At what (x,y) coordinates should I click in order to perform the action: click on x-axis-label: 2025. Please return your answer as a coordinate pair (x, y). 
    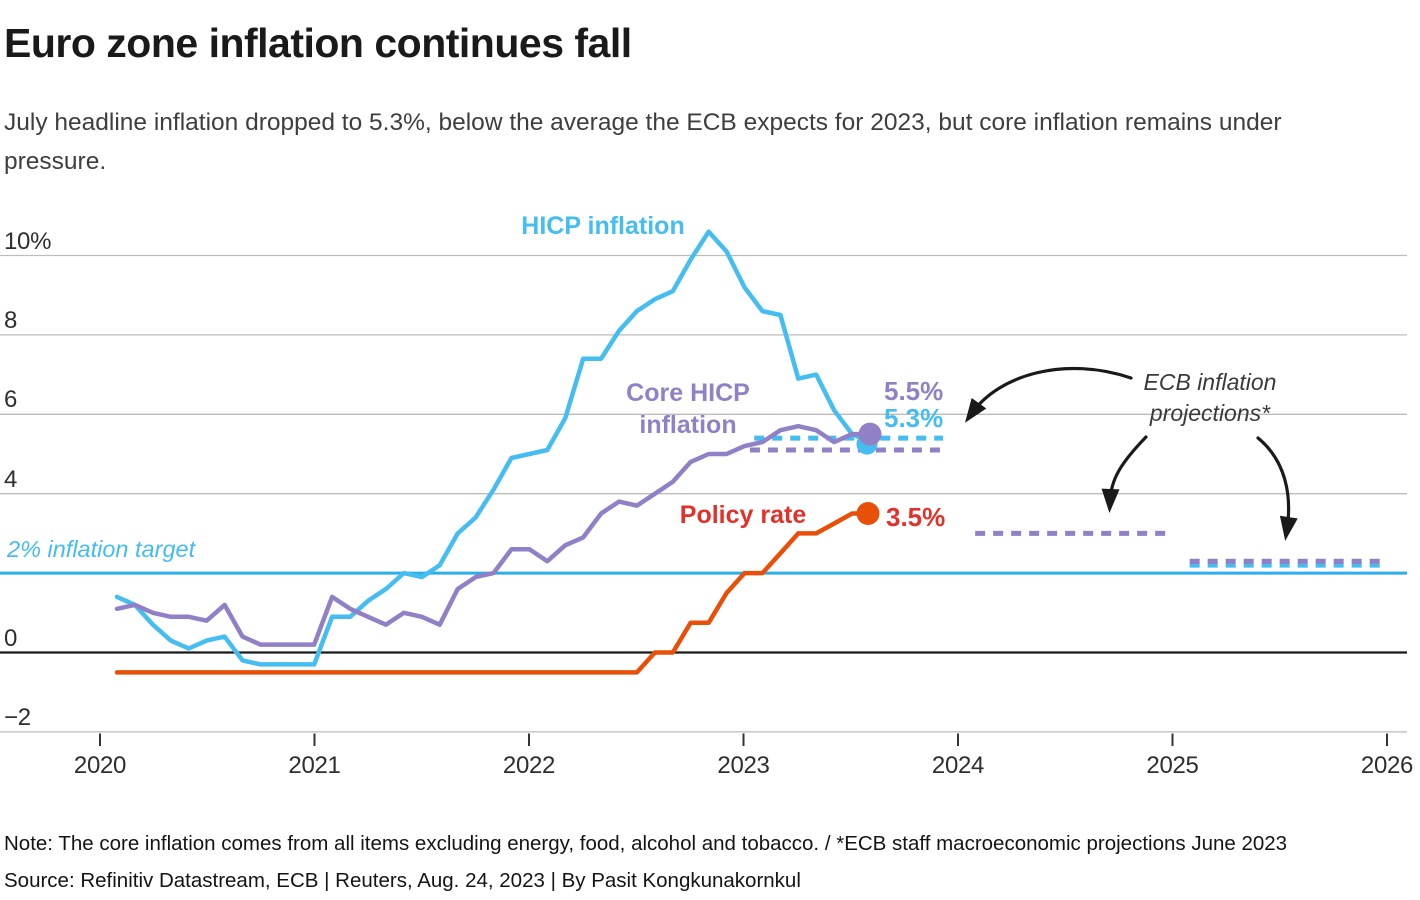
    Looking at the image, I should click on (1172, 765).